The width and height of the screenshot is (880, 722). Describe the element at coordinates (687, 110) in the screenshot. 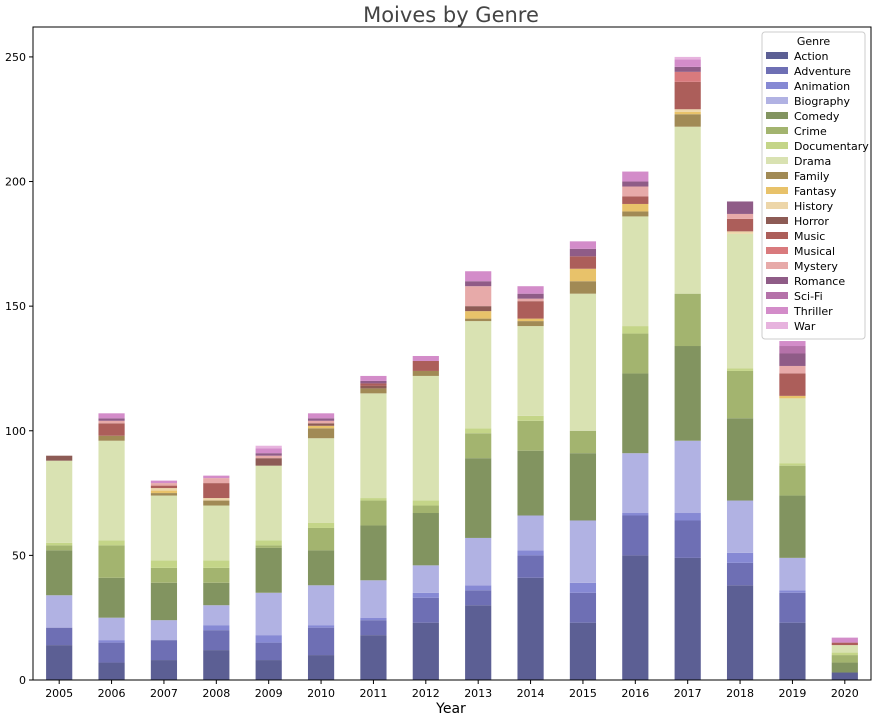

I see `bar-segment-history-2017` at that location.